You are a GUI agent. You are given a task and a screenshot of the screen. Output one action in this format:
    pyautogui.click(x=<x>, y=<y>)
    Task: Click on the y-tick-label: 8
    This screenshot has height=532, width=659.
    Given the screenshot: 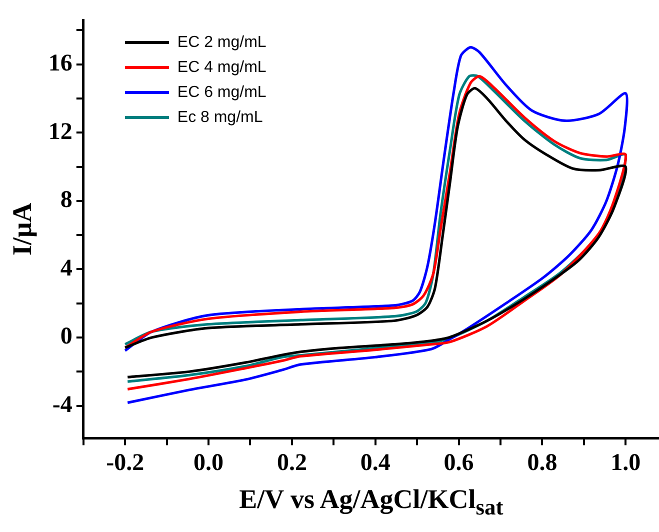 What is the action you would take?
    pyautogui.click(x=66, y=200)
    